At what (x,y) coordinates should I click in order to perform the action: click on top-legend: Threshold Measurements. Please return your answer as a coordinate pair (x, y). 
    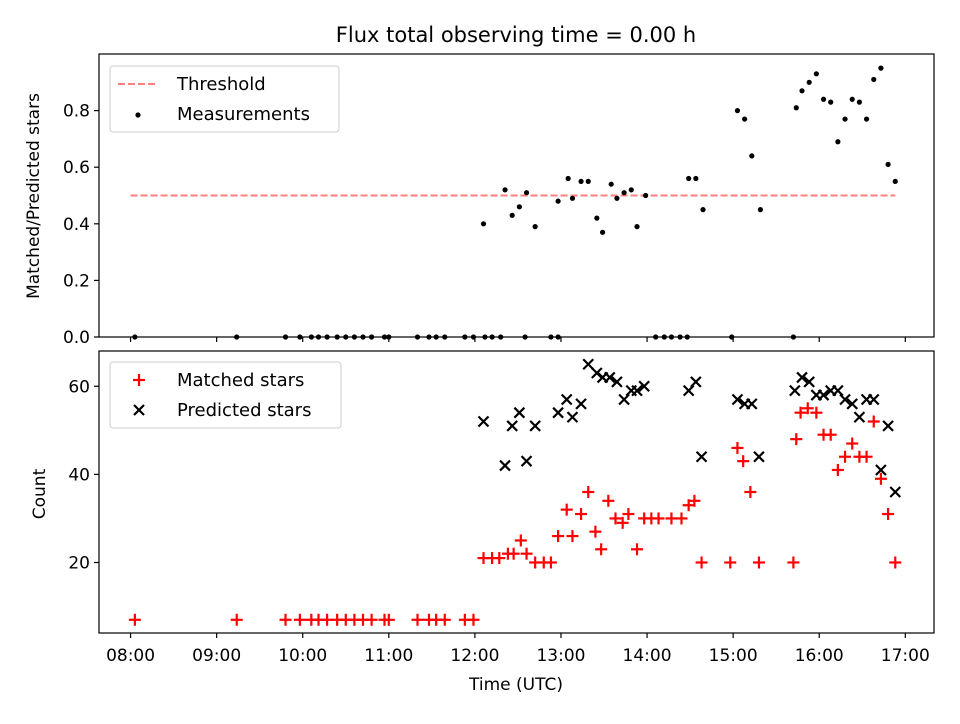
    Looking at the image, I should click on (224, 99).